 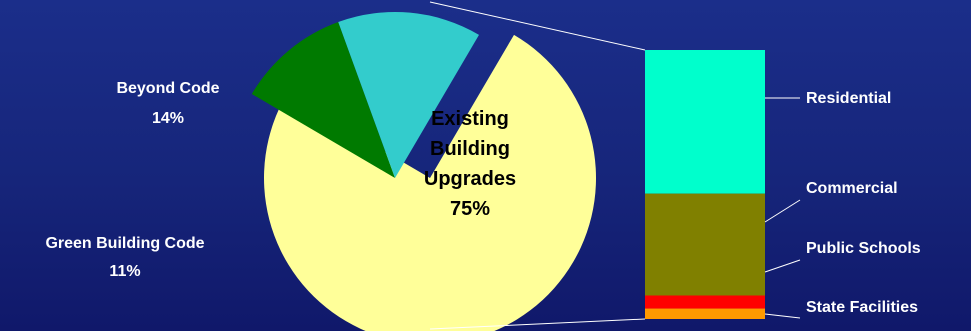 What do you see at coordinates (470, 149) in the screenshot?
I see `label-existing-line-2: Building` at bounding box center [470, 149].